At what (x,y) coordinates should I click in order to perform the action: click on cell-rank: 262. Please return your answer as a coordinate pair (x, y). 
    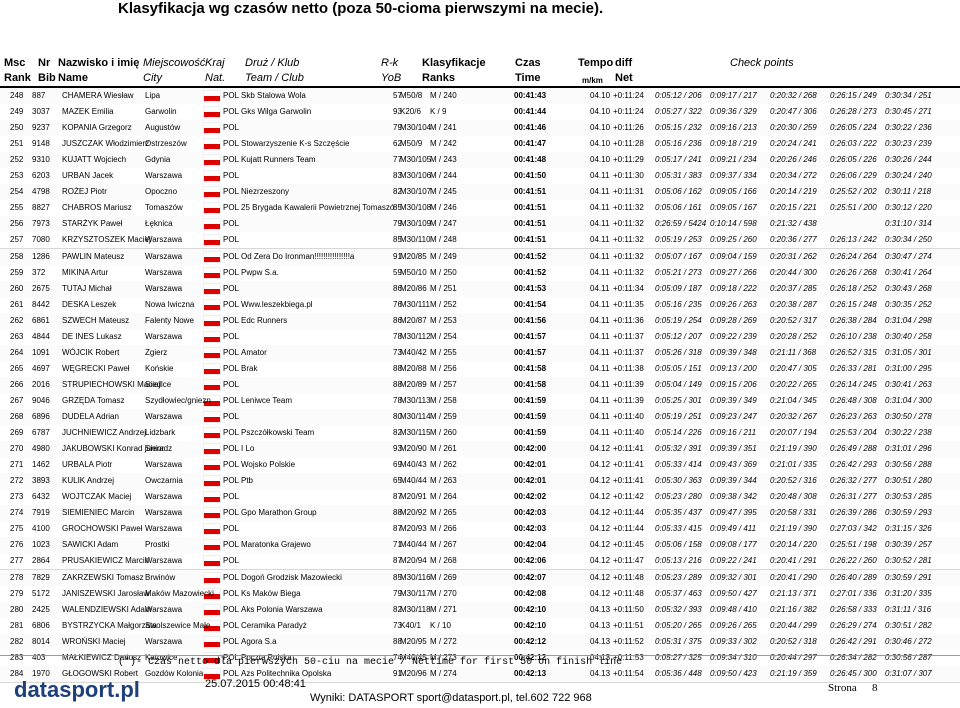
    Looking at the image, I should click on (17, 320).